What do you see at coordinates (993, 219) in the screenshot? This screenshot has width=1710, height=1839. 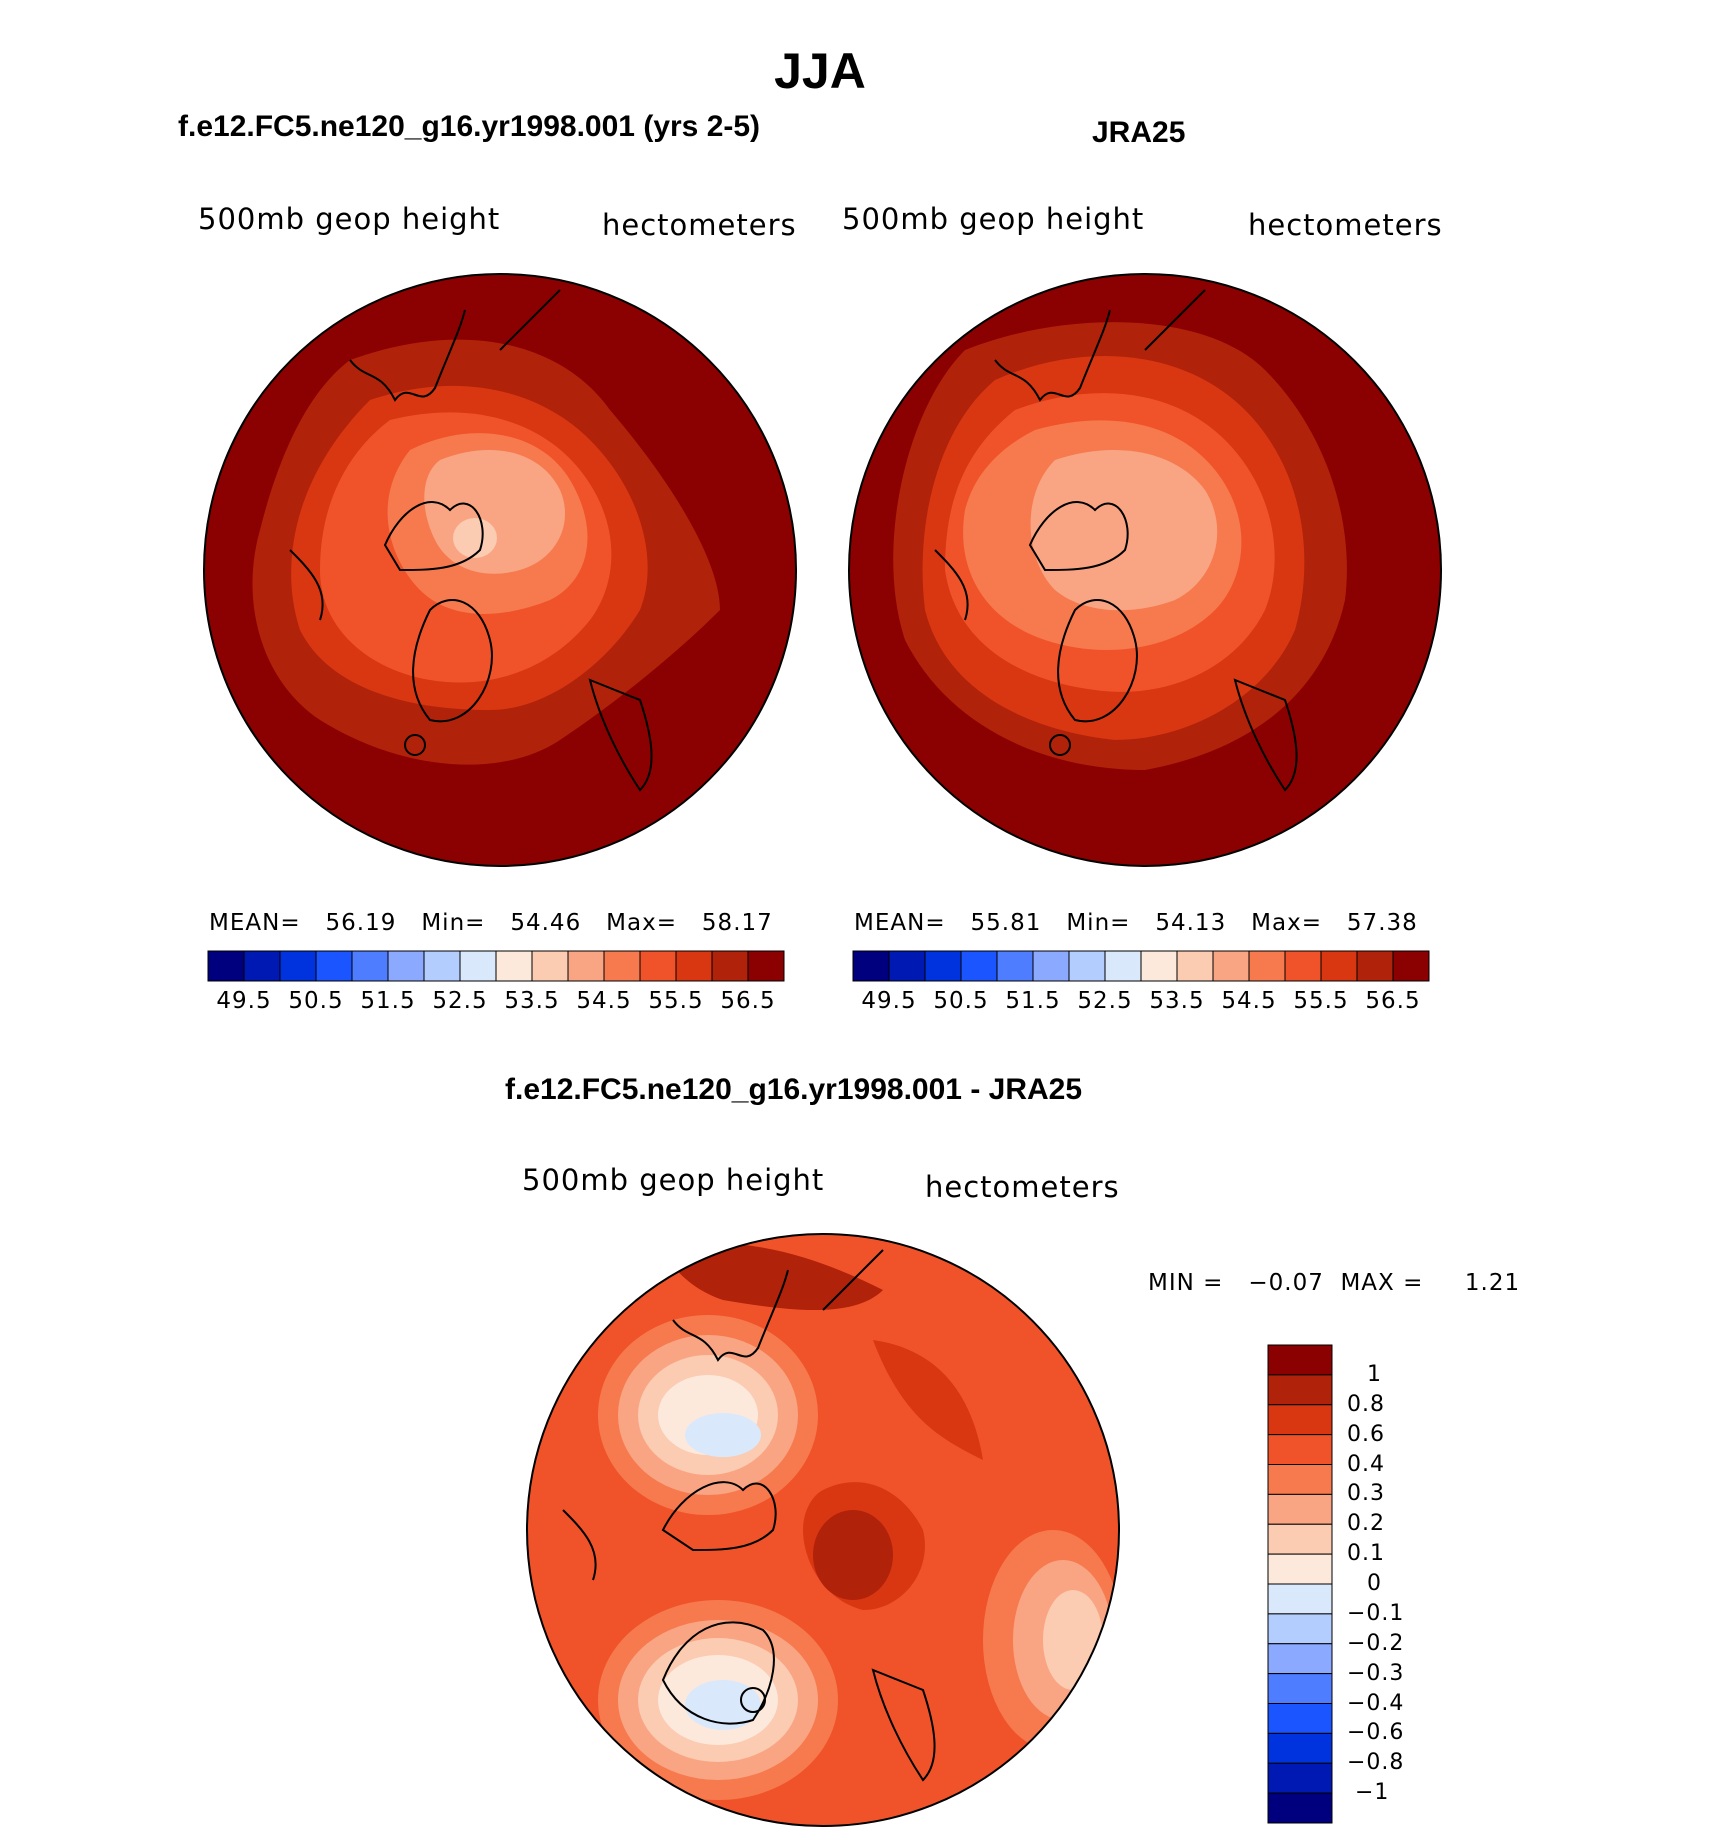 I see `variable-label-obs: 500mb geop height` at bounding box center [993, 219].